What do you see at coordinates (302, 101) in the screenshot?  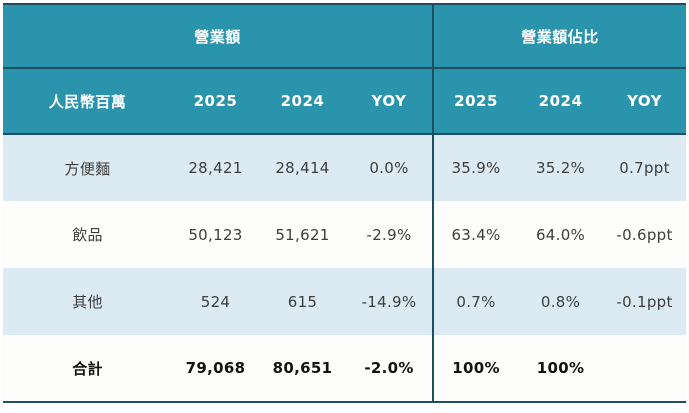 I see `column-header-2024-revenue: 2024` at bounding box center [302, 101].